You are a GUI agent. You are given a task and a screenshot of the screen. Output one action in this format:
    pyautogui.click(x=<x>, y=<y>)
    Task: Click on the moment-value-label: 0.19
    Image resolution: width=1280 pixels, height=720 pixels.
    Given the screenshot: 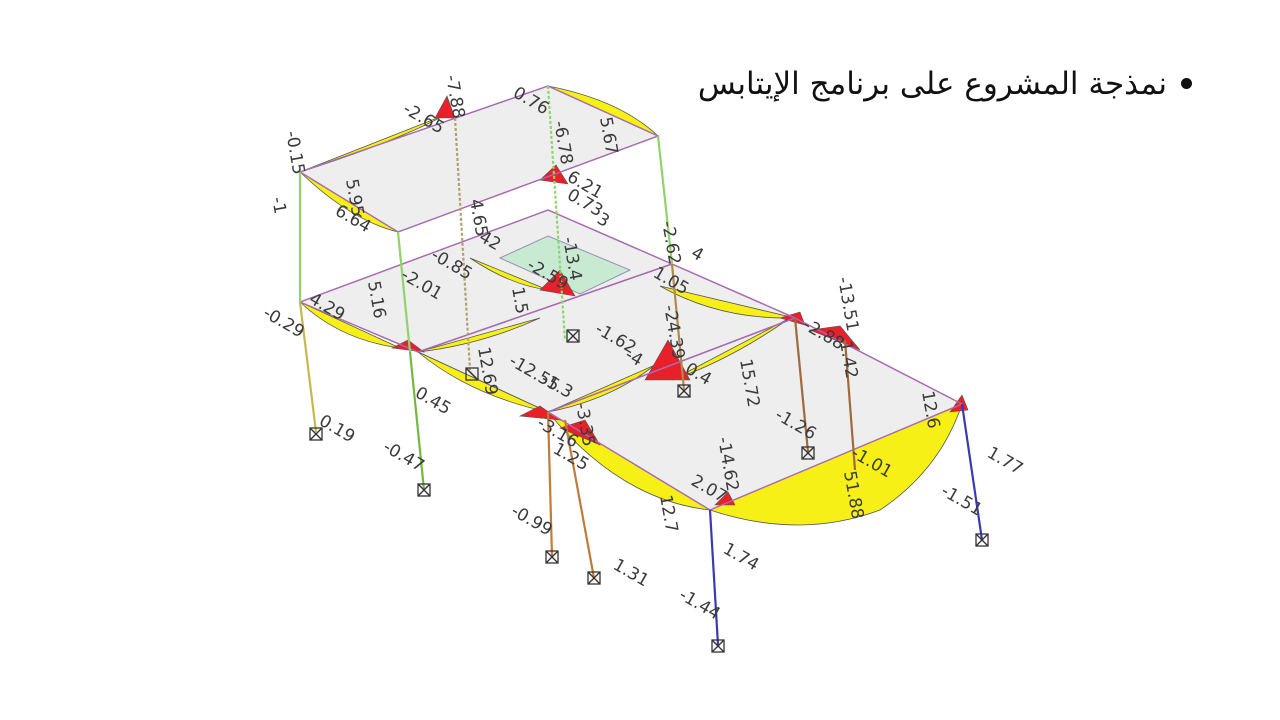 What is the action you would take?
    pyautogui.click(x=337, y=429)
    